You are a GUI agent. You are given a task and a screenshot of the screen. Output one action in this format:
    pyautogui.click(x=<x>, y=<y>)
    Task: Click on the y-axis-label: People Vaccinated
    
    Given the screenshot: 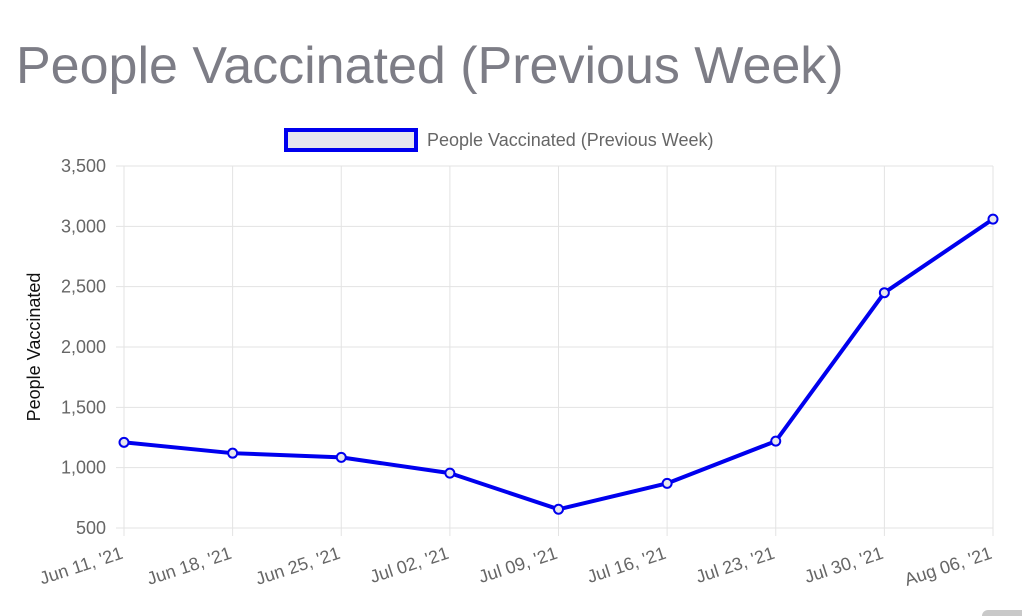 What is the action you would take?
    pyautogui.click(x=34, y=347)
    